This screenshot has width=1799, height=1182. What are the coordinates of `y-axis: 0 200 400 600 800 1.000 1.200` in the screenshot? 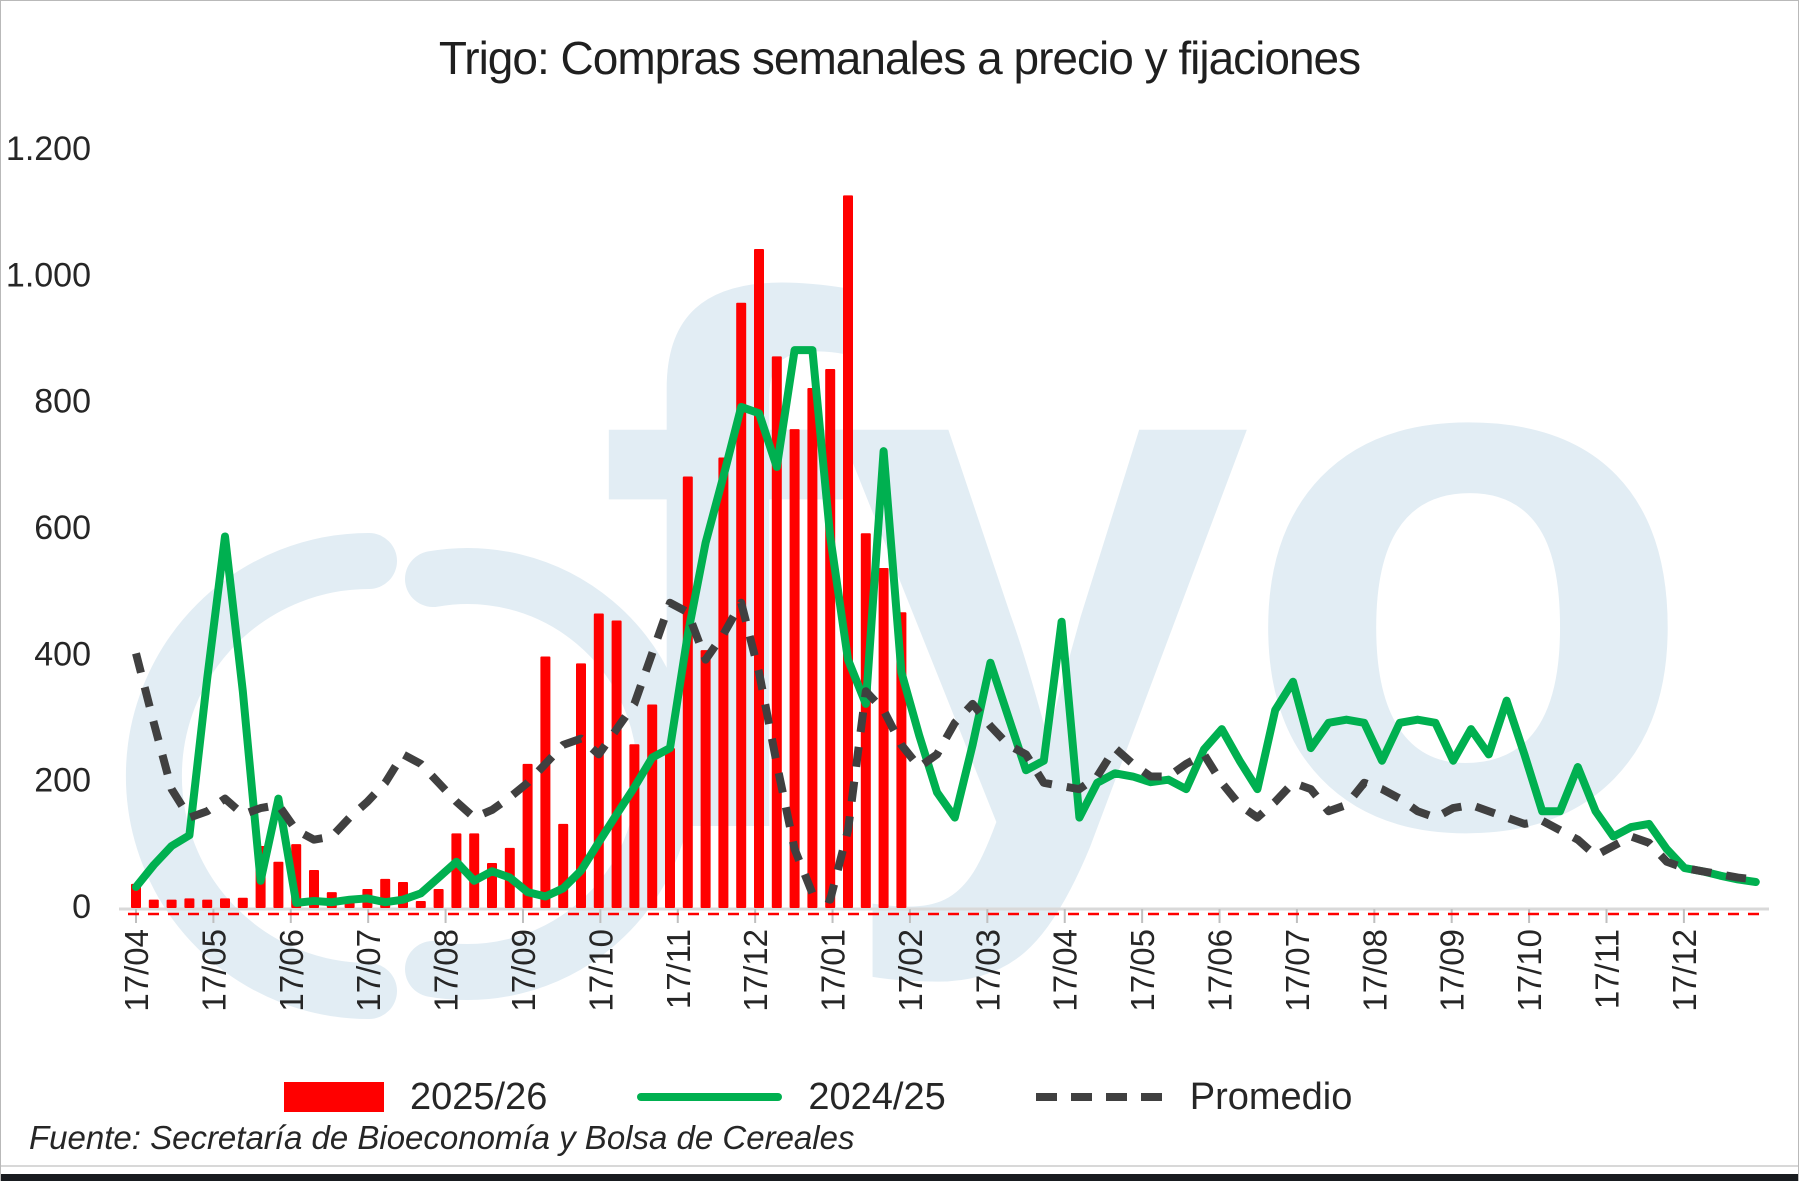 It's located at (48, 528).